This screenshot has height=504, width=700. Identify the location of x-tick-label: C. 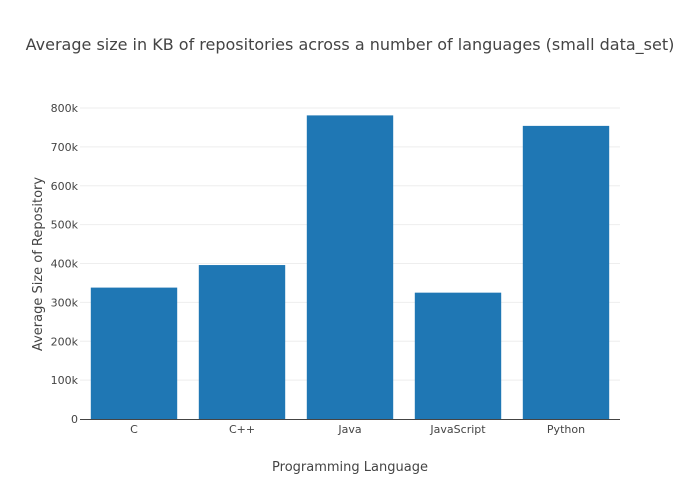
(134, 429).